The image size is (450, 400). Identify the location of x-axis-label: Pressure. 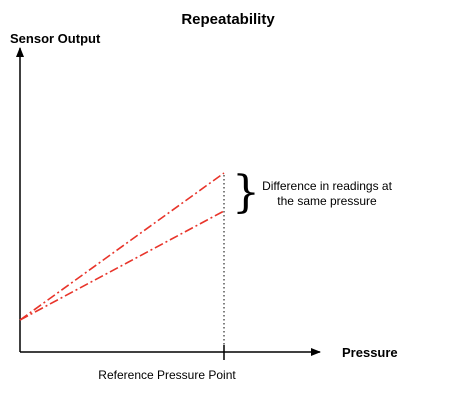
(370, 352).